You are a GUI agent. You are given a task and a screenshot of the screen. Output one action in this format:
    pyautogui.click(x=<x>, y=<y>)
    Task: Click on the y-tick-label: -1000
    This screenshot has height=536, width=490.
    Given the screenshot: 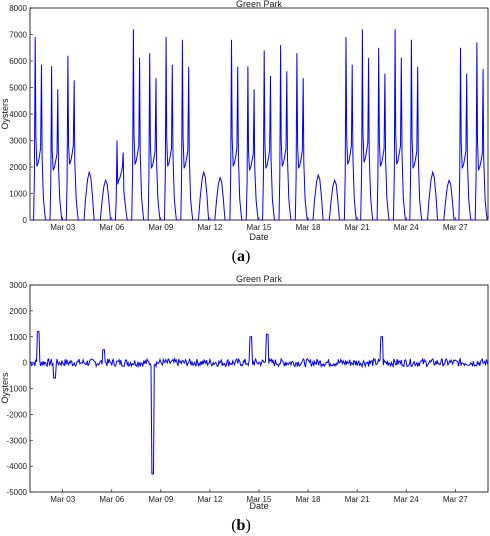 What is the action you would take?
    pyautogui.click(x=17, y=389)
    